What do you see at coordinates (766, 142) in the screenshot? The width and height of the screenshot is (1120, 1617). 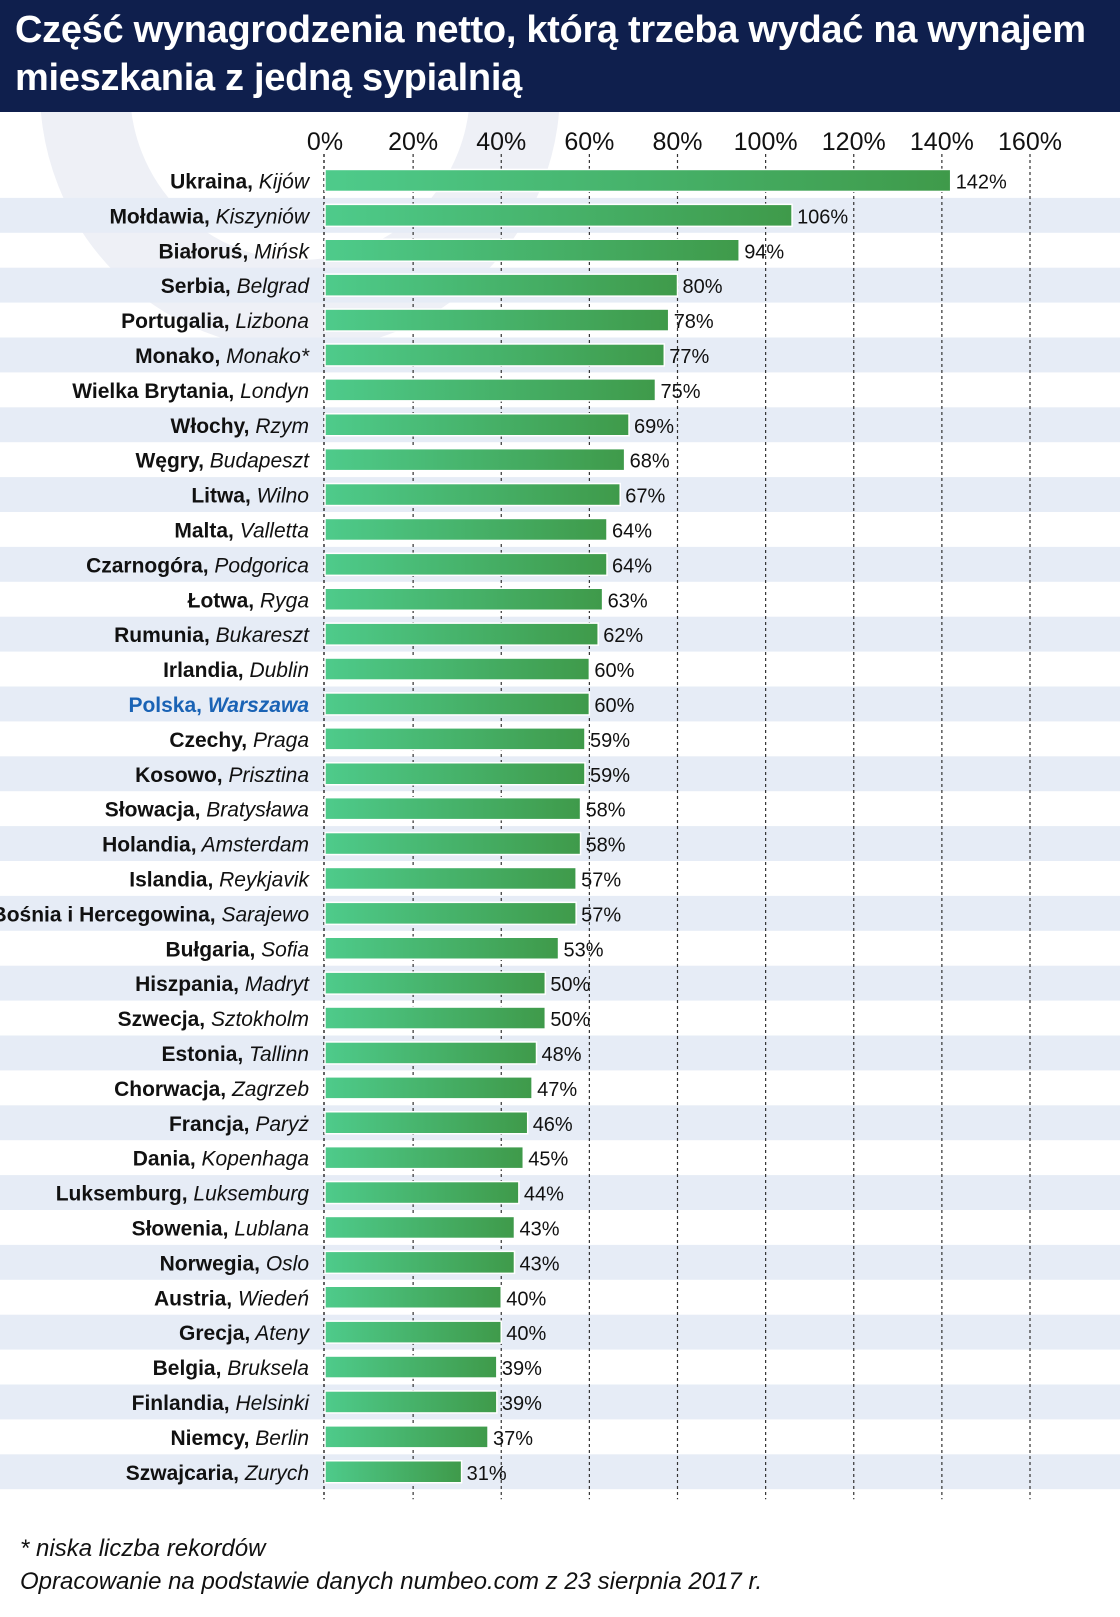 I see `x-tick-label: 100%` at bounding box center [766, 142].